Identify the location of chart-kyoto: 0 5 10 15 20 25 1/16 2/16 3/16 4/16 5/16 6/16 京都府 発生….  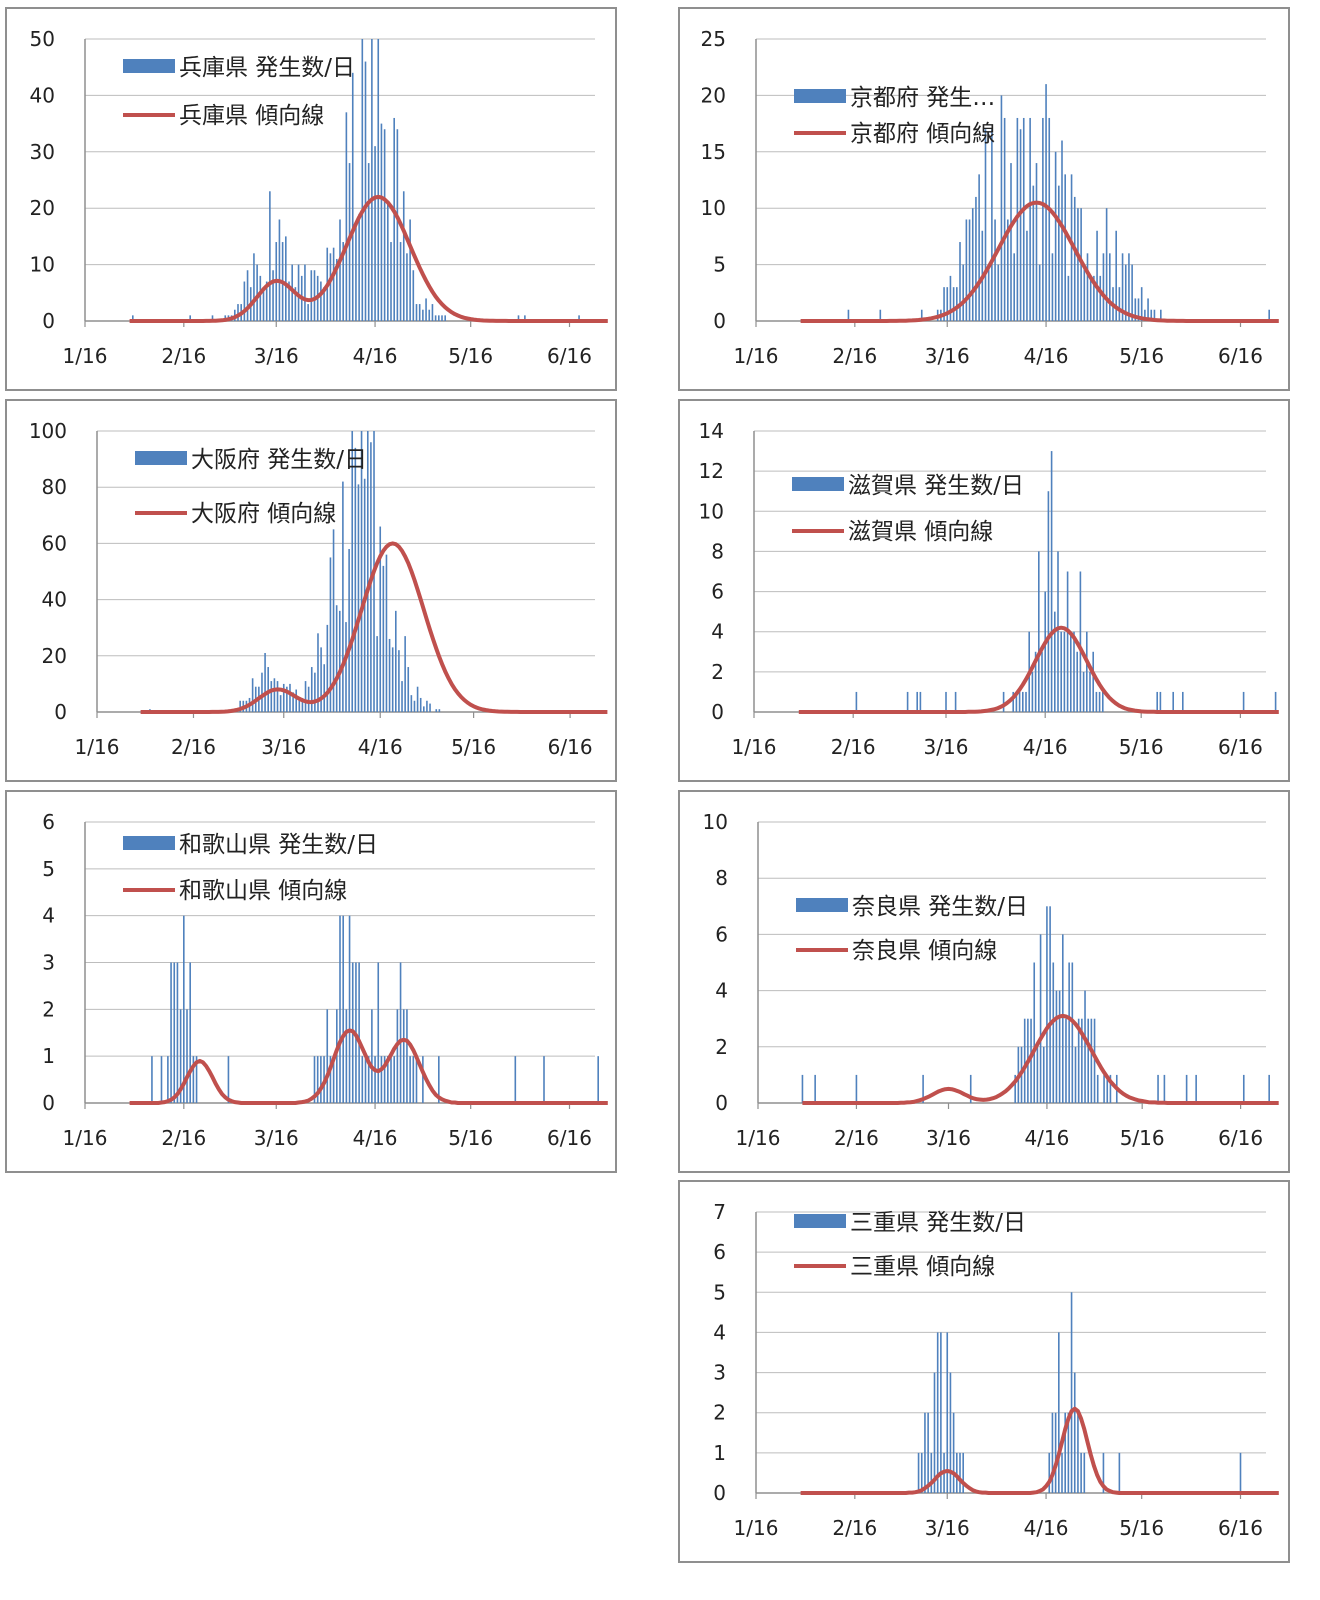
(990, 197).